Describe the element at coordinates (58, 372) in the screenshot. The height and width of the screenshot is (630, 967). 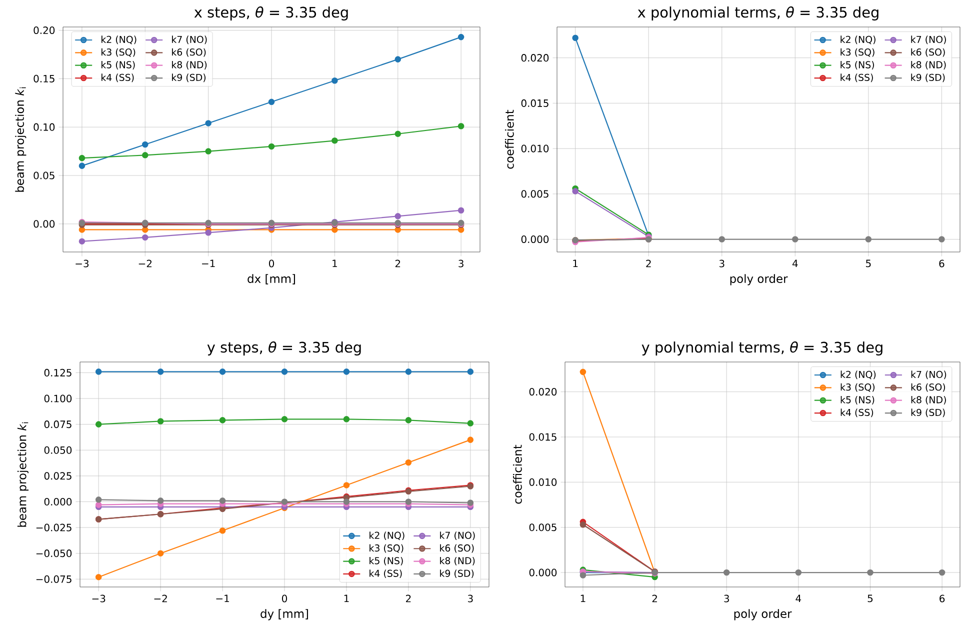
I see `y-tick-label: 0.125` at that location.